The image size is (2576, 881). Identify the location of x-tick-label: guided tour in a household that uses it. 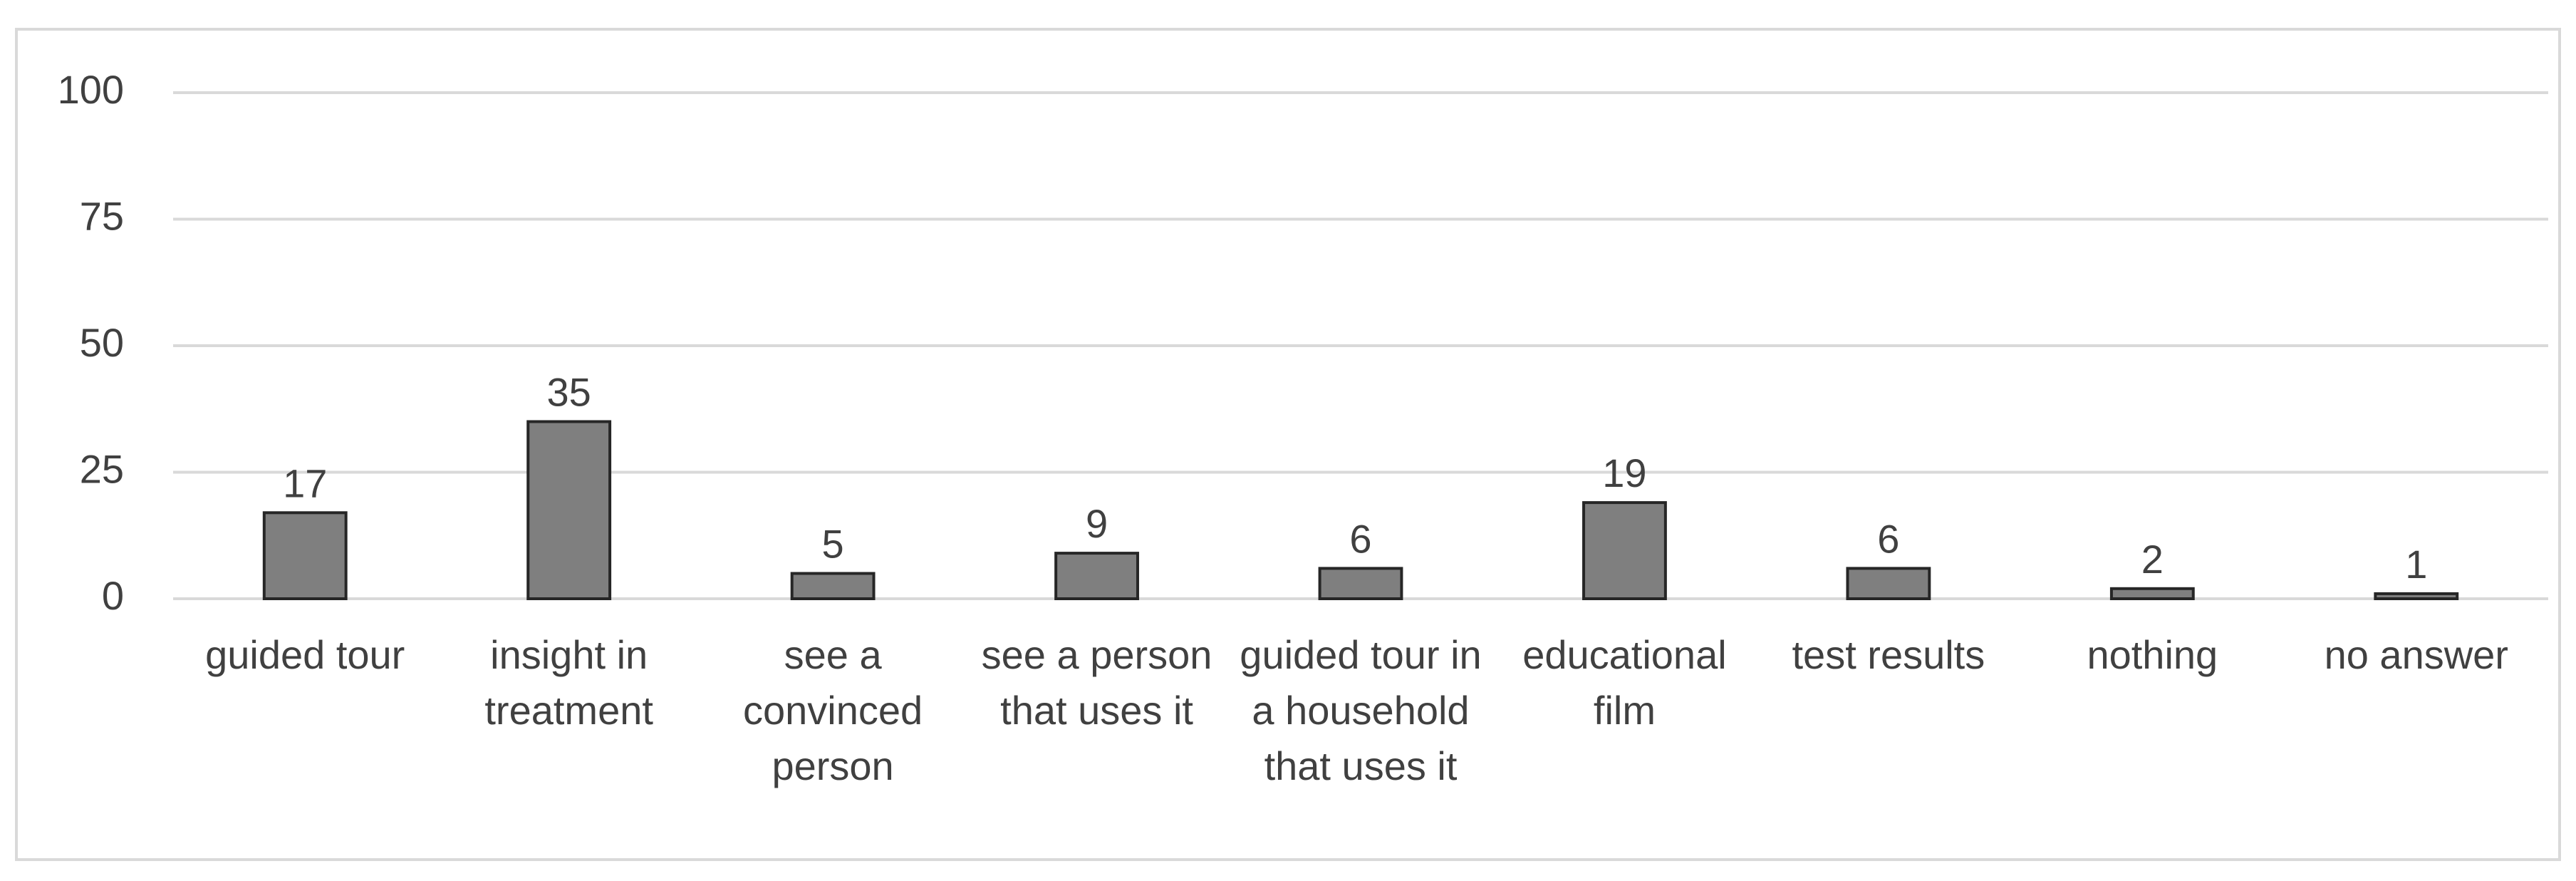
(1361, 710).